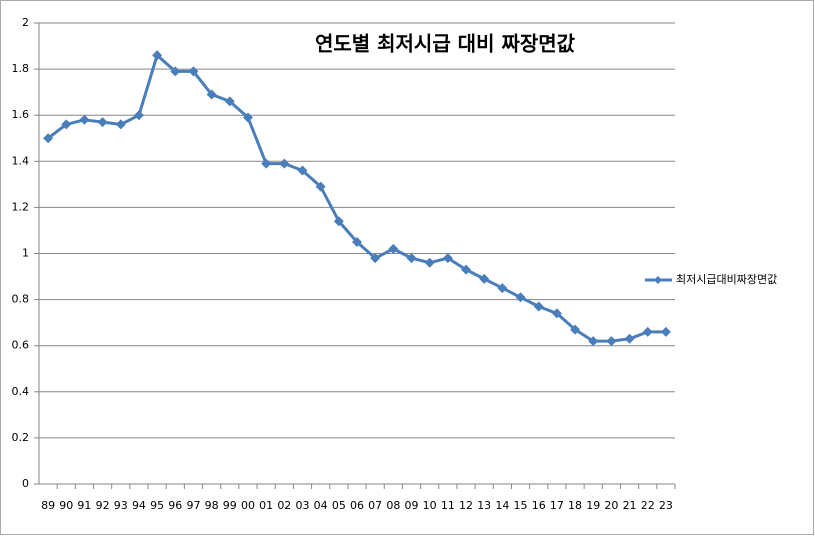  Describe the element at coordinates (726, 279) in the screenshot. I see `legend-label: 최저시급대비짜장면값` at that location.